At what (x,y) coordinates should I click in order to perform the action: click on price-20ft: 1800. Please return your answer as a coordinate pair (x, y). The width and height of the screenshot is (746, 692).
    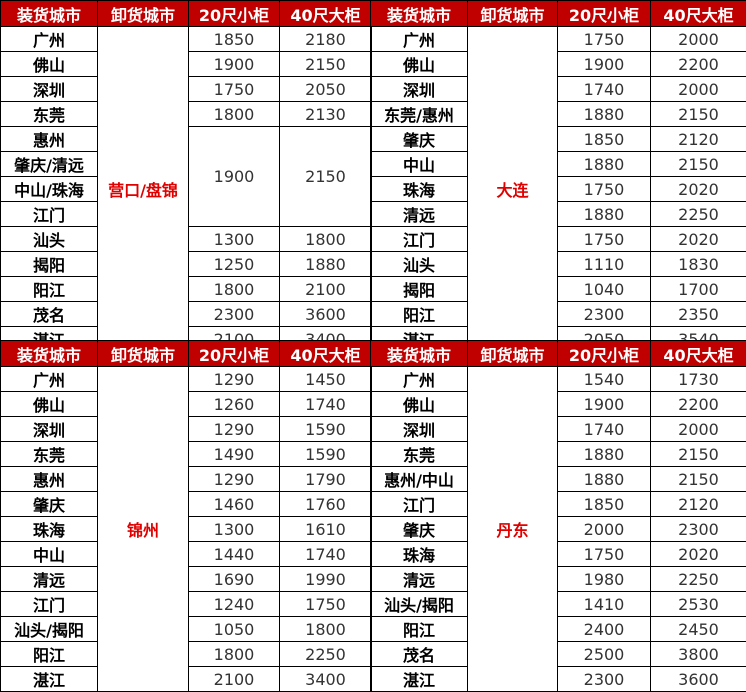
    Looking at the image, I should click on (234, 289).